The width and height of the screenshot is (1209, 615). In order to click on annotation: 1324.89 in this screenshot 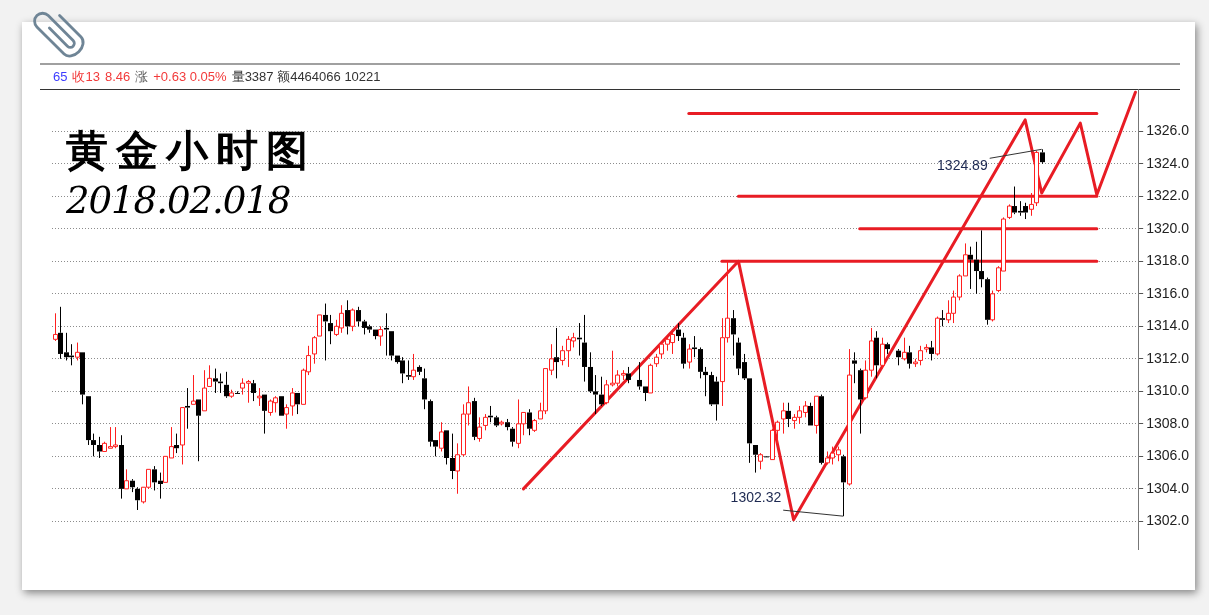, I will do `click(962, 165)`.